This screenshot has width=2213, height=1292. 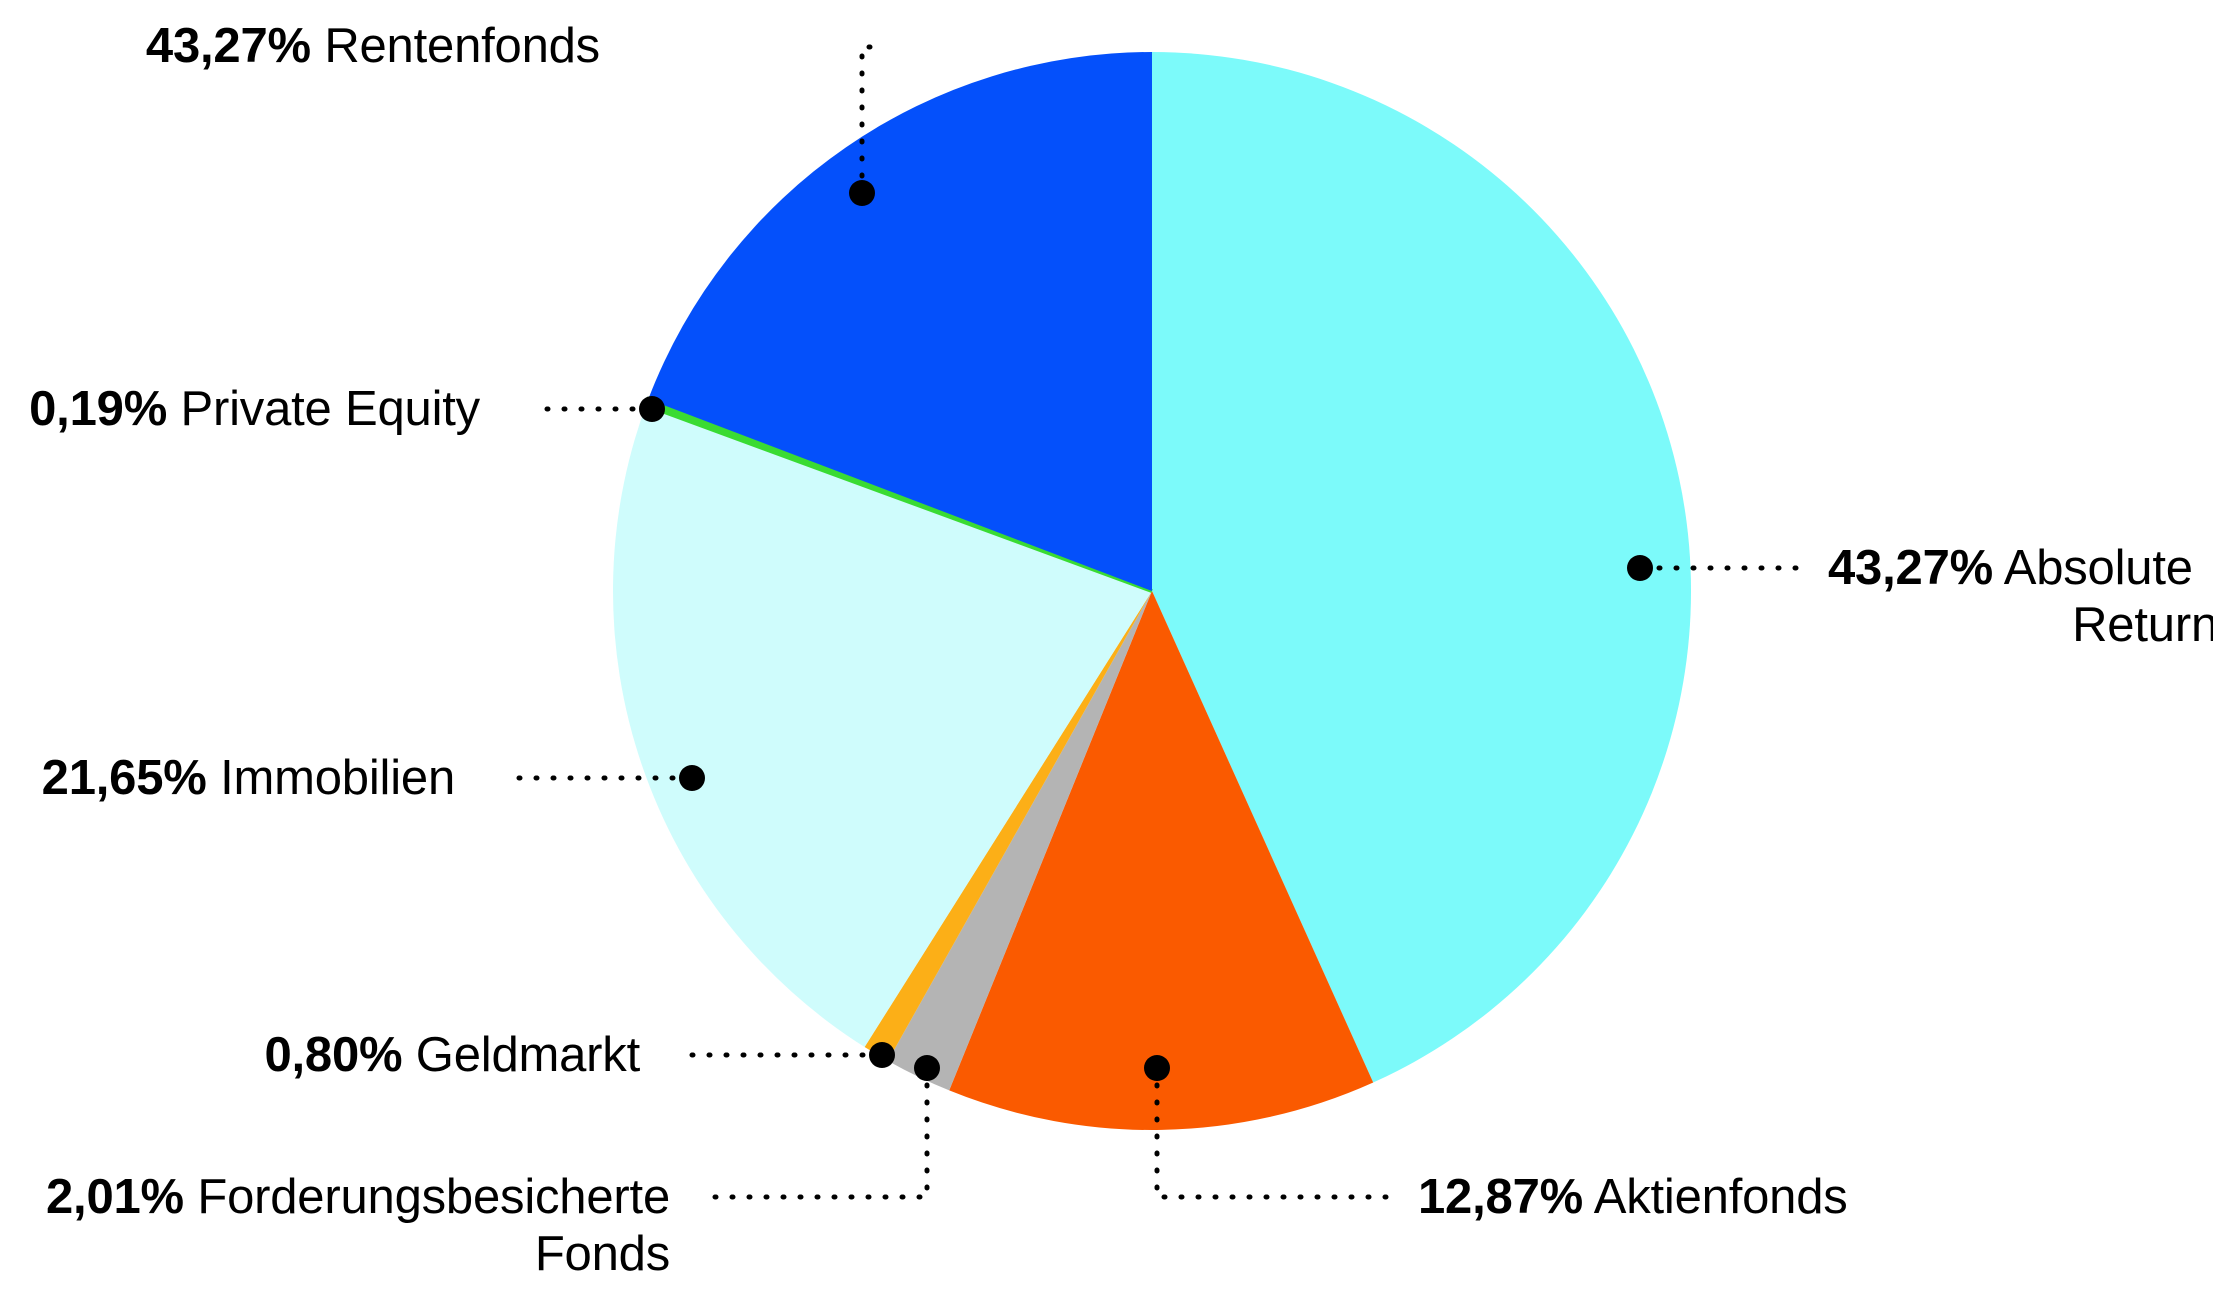 I want to click on slice-percent-forderungsbesicherte-fonds: 2,01%, so click(x=114, y=1197).